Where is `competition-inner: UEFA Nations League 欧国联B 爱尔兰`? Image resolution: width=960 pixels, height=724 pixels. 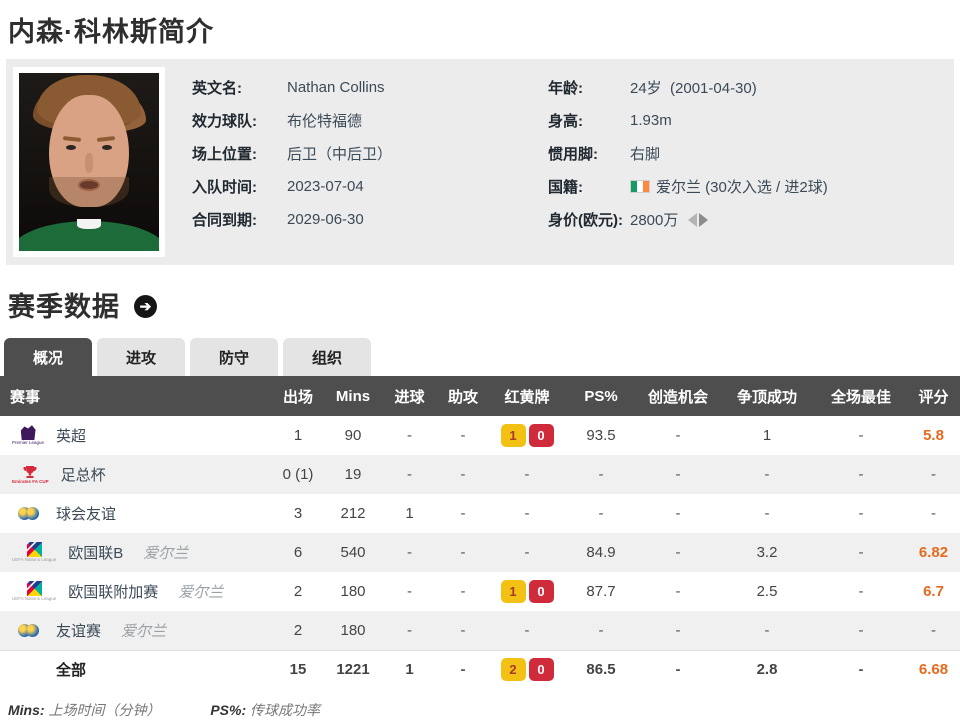
competition-inner: UEFA Nations League 欧国联B 爱尔兰 is located at coordinates (142, 552).